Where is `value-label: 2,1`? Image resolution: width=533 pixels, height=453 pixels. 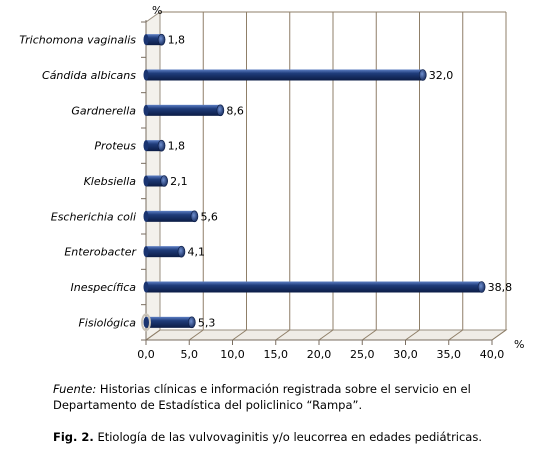 value-label: 2,1 is located at coordinates (179, 181).